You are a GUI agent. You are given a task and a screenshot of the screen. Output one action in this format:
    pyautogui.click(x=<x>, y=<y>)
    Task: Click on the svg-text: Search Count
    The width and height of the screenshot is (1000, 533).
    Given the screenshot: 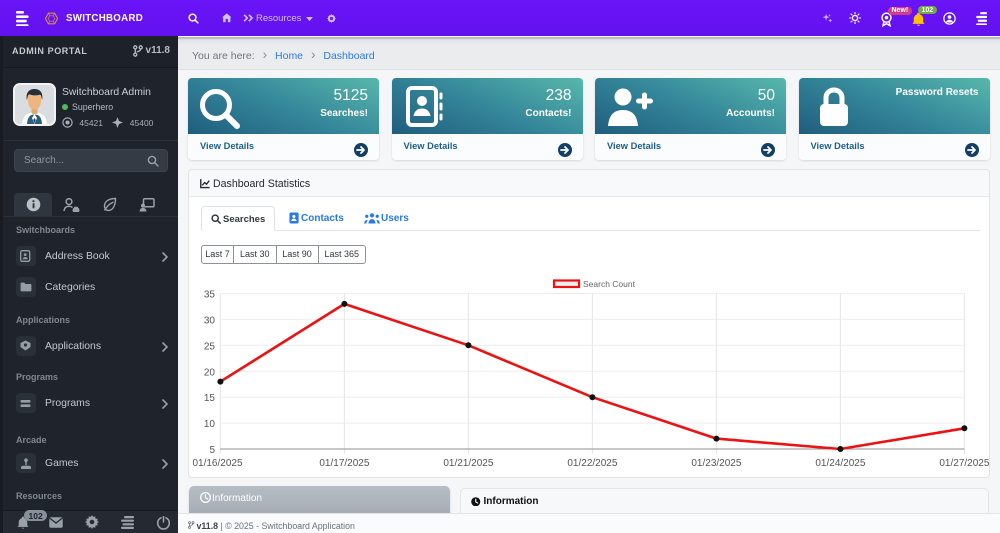 What is the action you would take?
    pyautogui.click(x=609, y=284)
    